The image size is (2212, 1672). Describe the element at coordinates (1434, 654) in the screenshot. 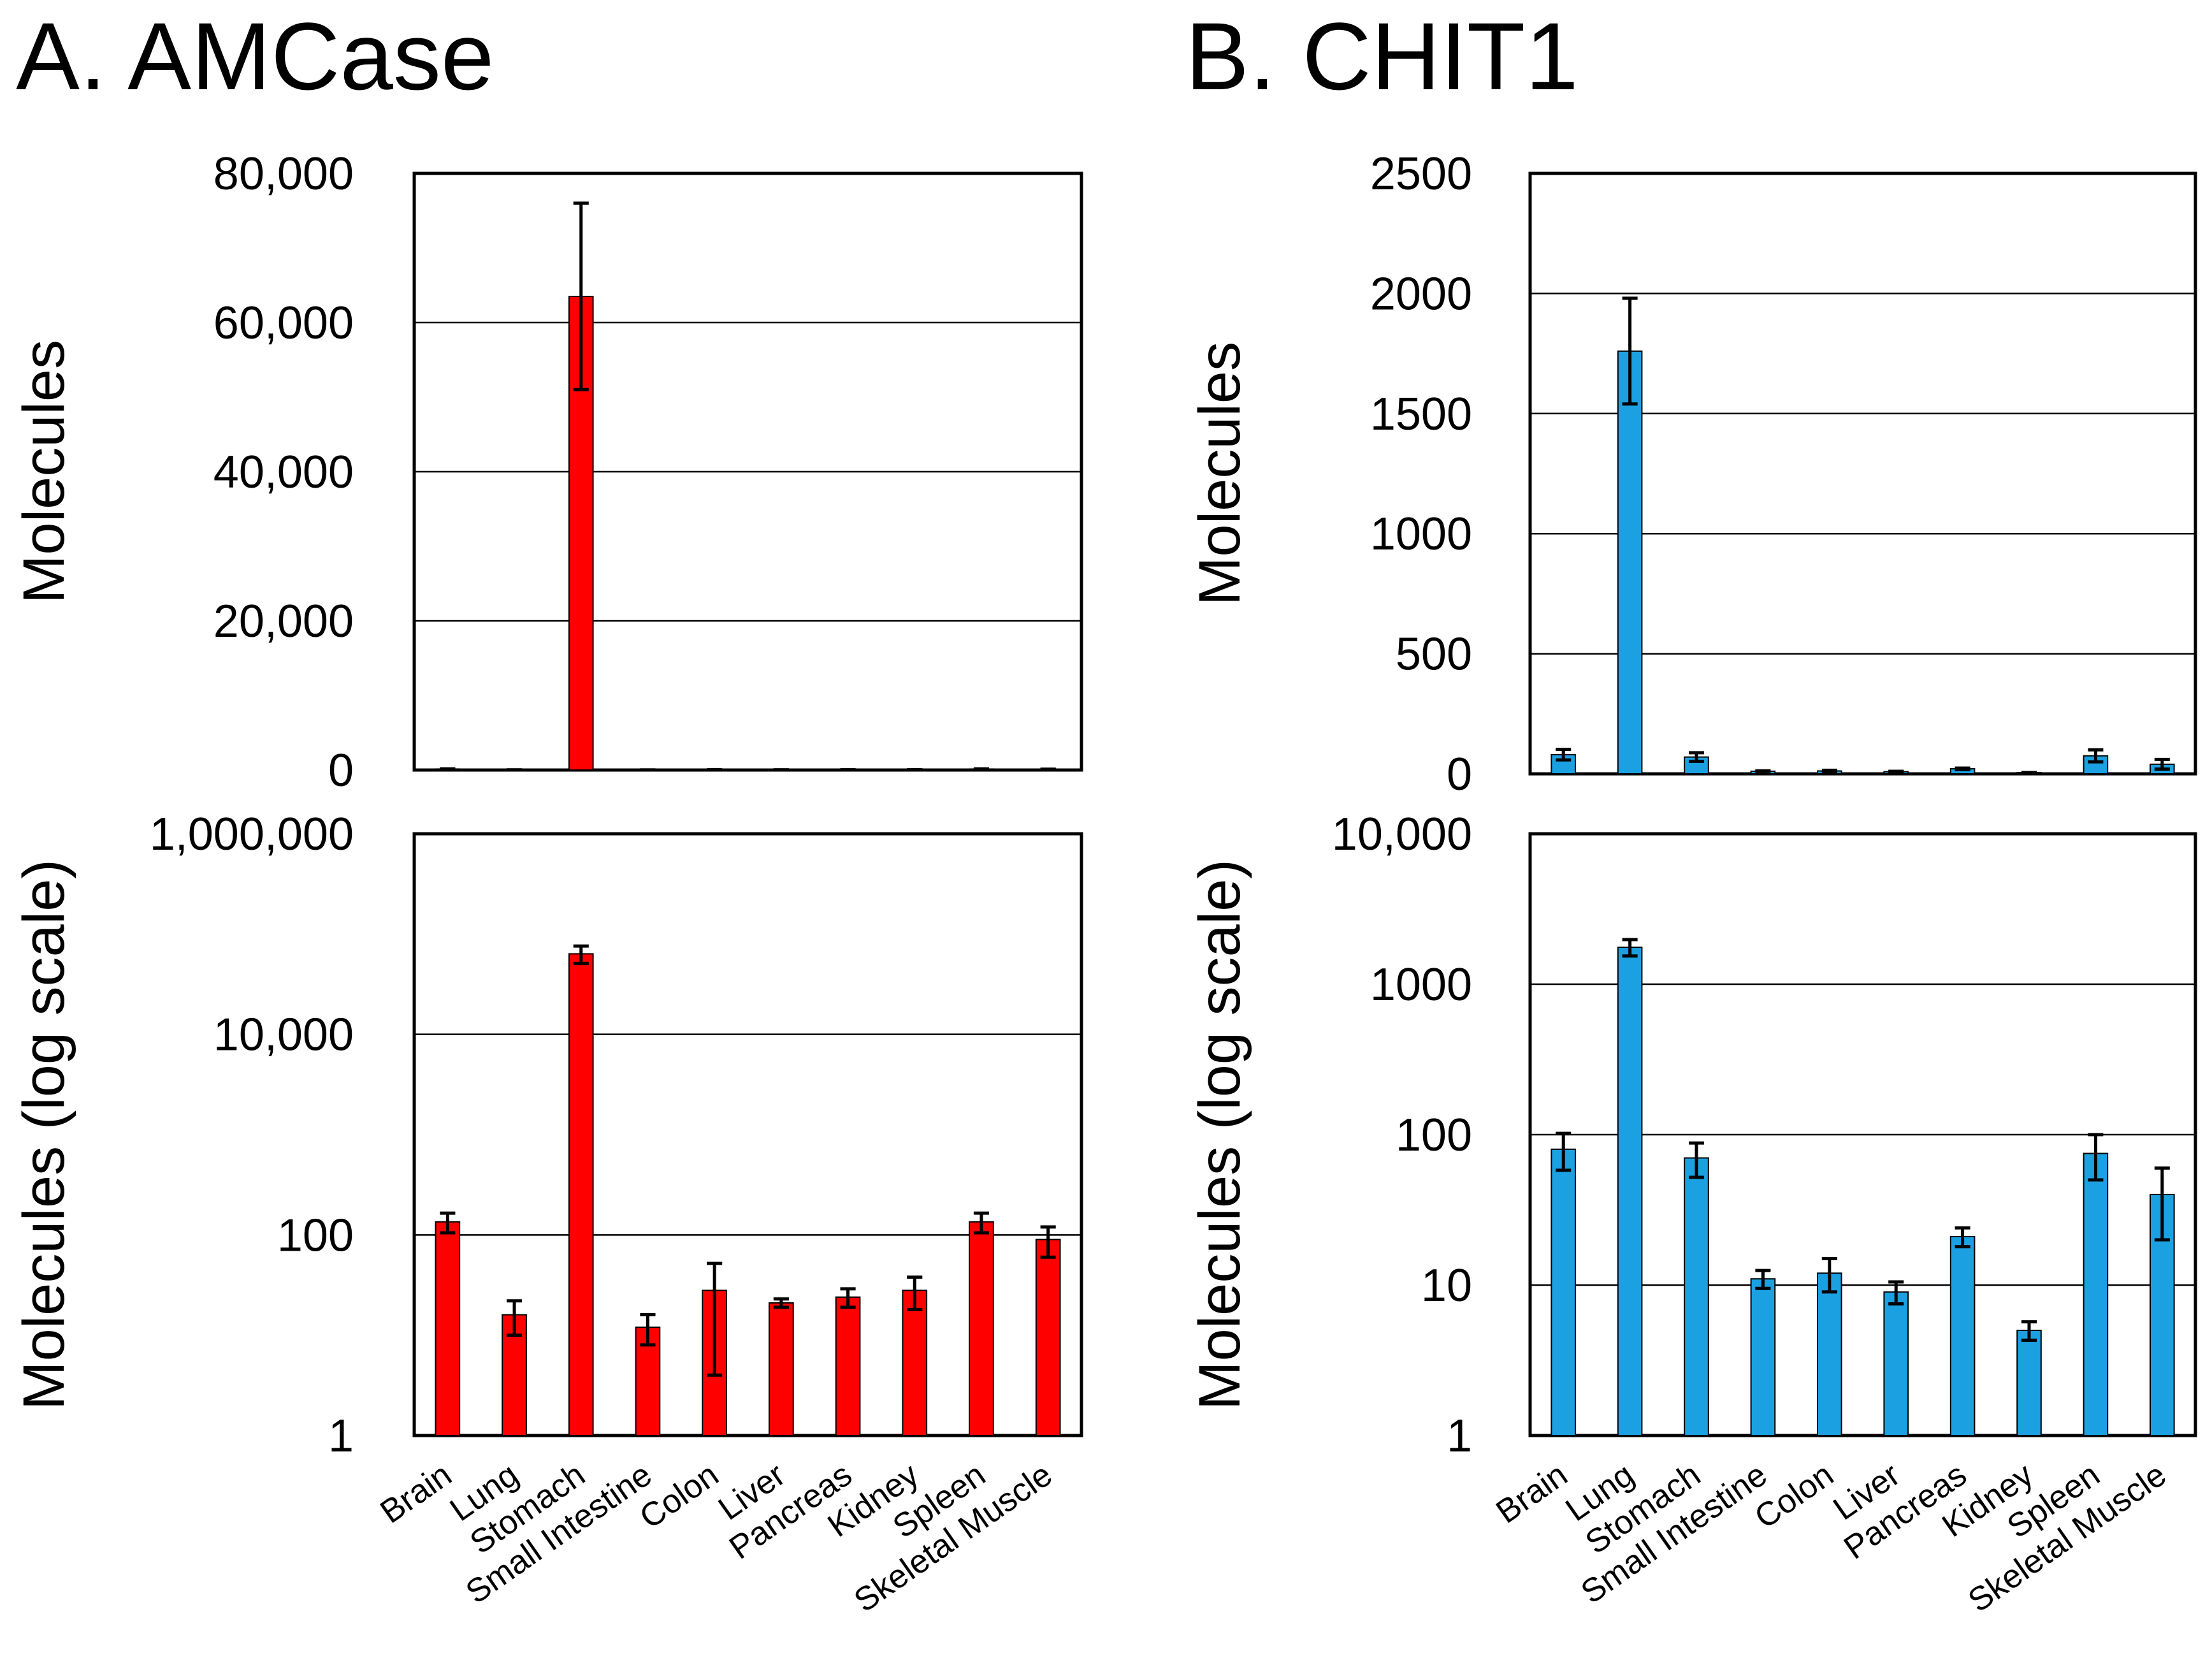

I see `y-tick-label: 500` at that location.